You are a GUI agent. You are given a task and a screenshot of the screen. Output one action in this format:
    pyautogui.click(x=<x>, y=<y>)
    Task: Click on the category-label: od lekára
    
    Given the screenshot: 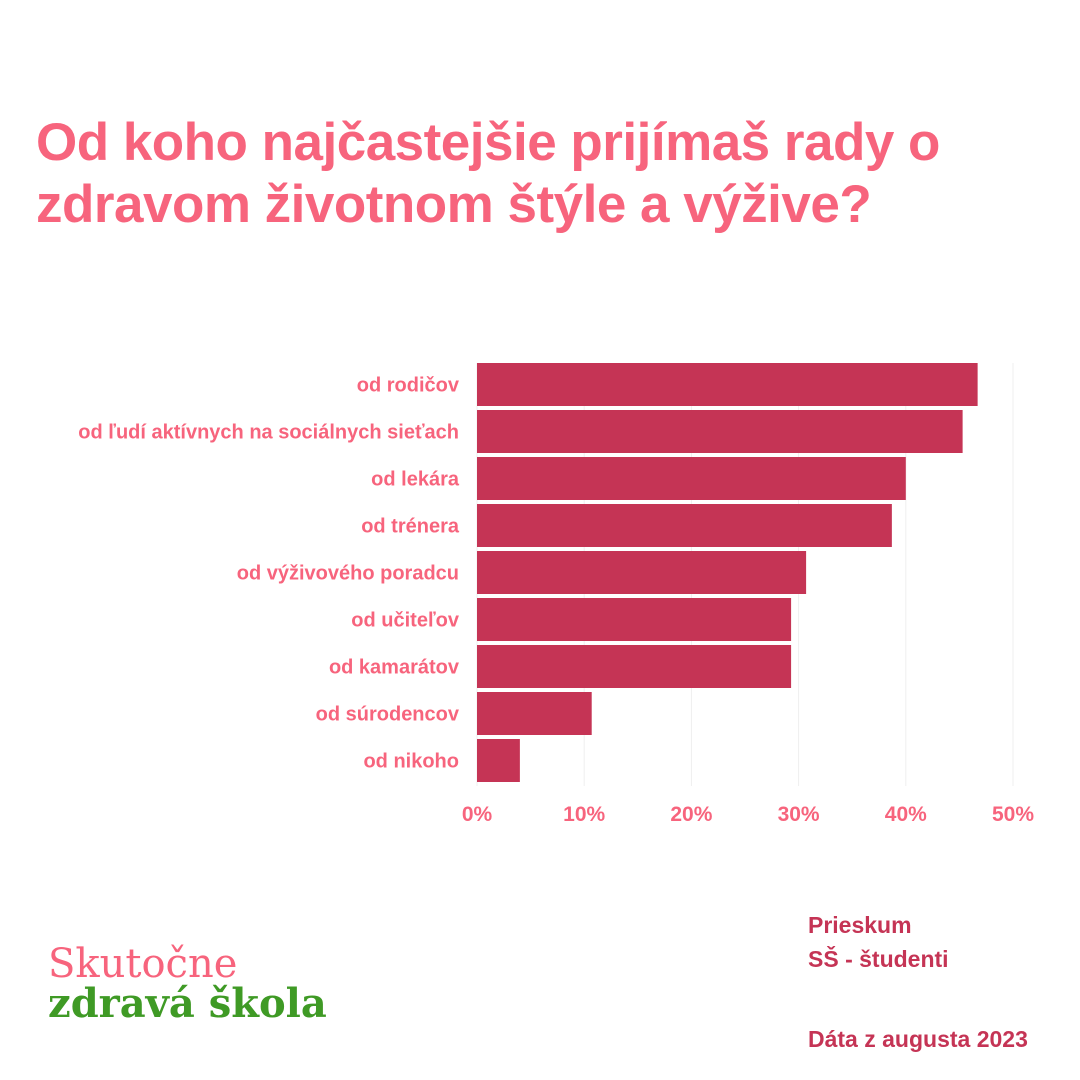 What is the action you would take?
    pyautogui.click(x=415, y=480)
    